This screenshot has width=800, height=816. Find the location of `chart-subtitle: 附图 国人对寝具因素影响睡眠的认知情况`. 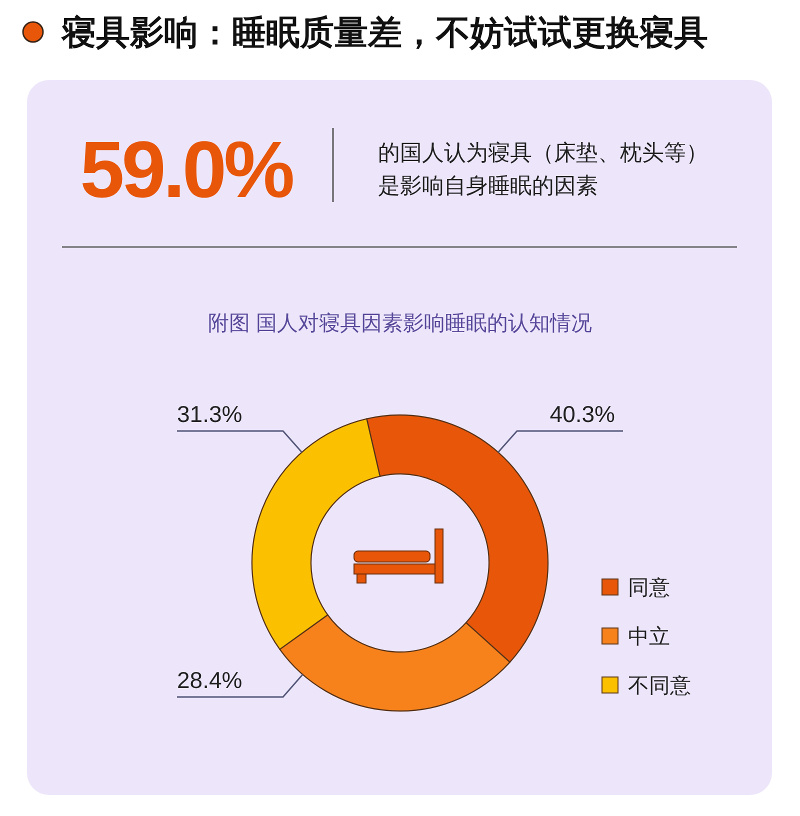

chart-subtitle: 附图 国人对寝具因素影响睡眠的认知情况 is located at coordinates (400, 323).